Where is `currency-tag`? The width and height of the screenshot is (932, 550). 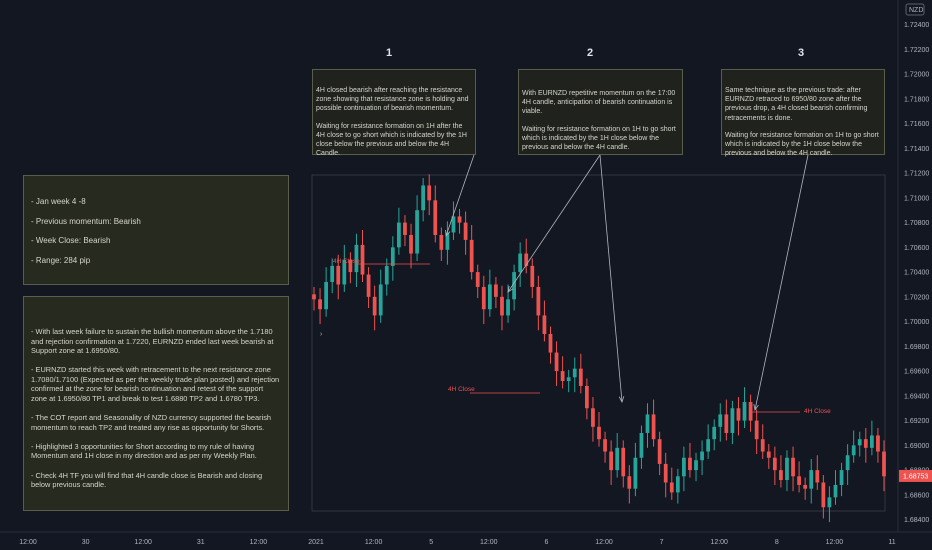
currency-tag is located at coordinates (915, 9).